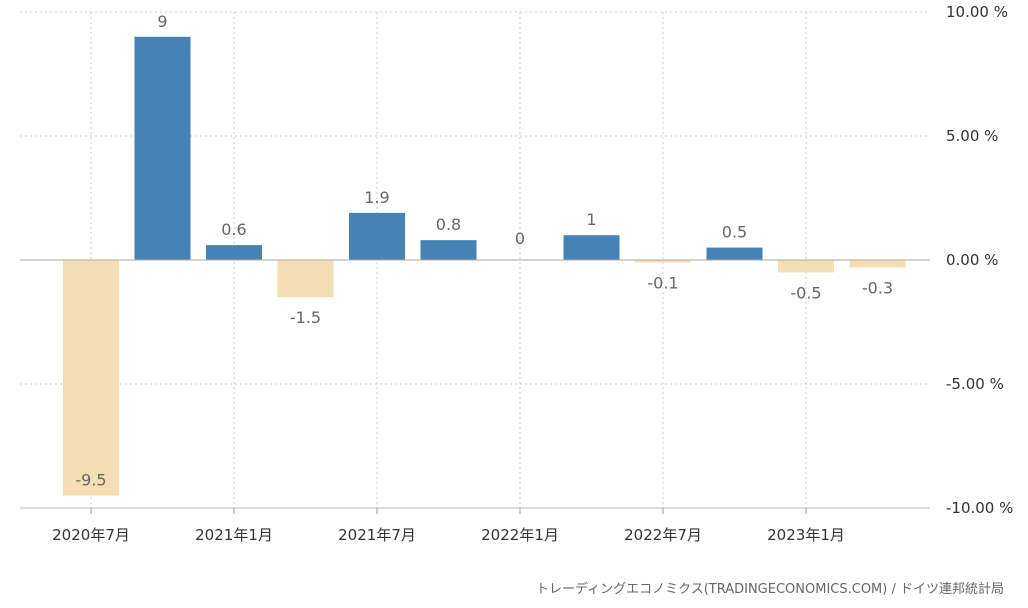  Describe the element at coordinates (972, 136) in the screenshot. I see `y-tick-label: 5.00 %` at that location.